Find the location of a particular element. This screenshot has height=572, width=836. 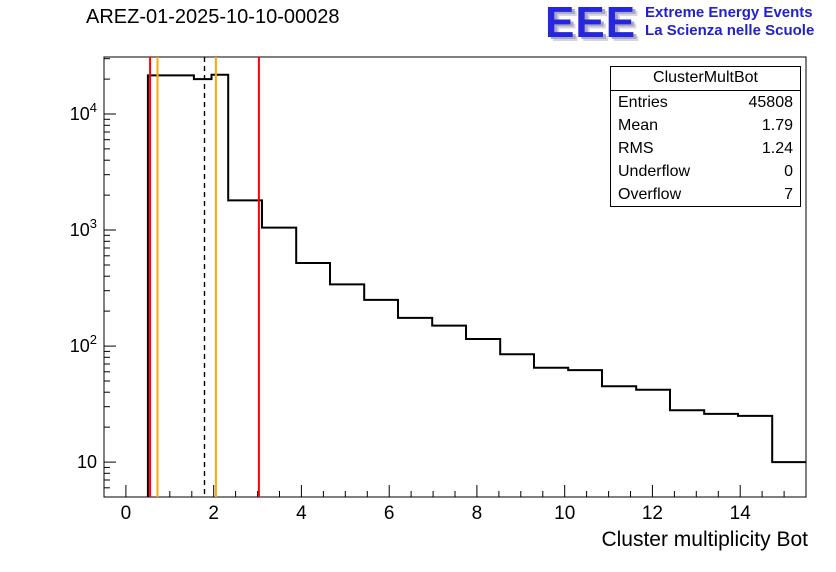

eee-logo-acronym: EEE is located at coordinates (591, 23).